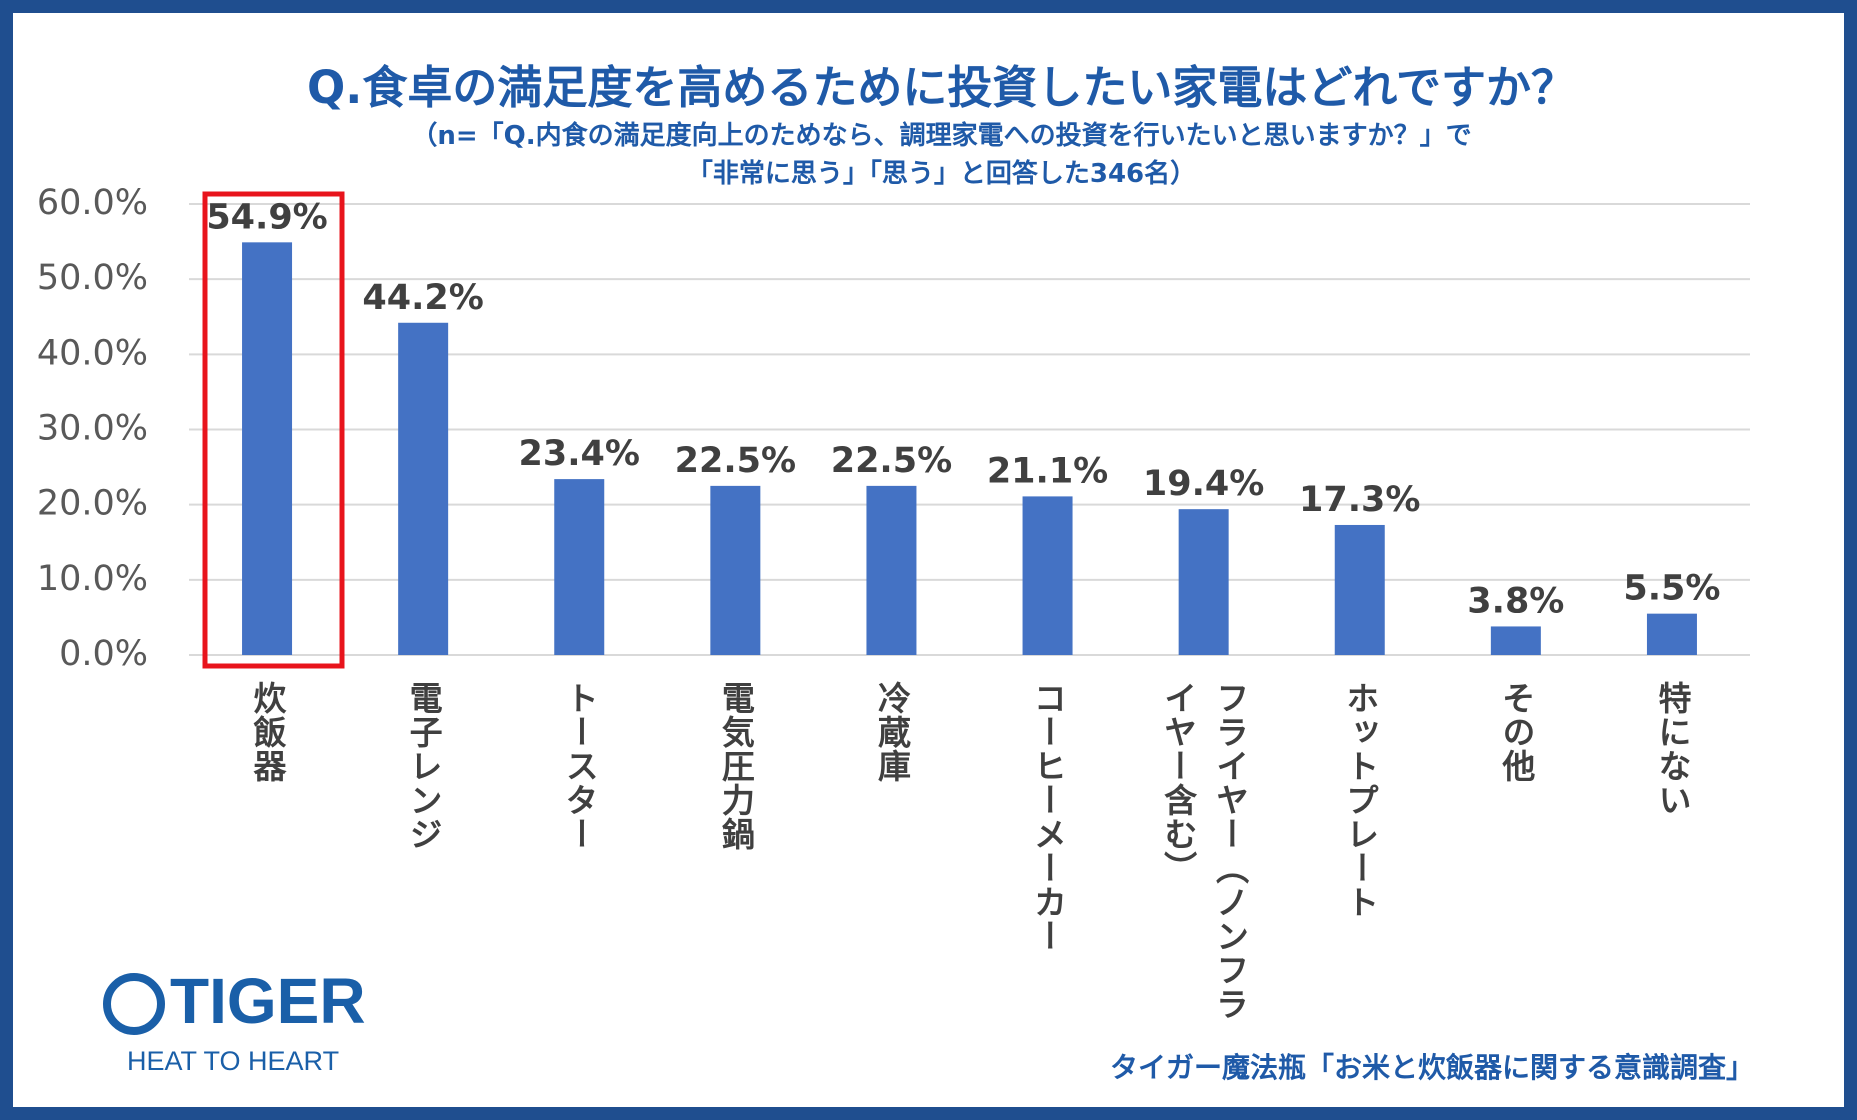  Describe the element at coordinates (268, 732) in the screenshot. I see `x-tick-label: 炊飯器` at that location.